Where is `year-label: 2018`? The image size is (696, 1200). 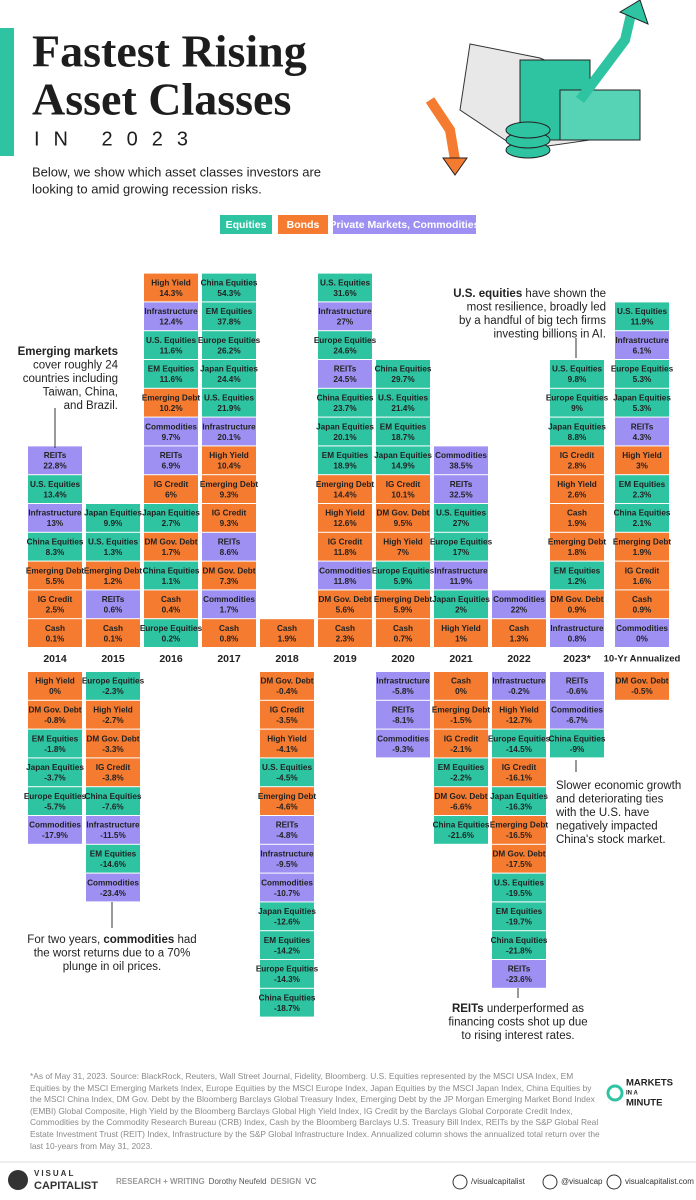
year-label: 2018 is located at coordinates (287, 659).